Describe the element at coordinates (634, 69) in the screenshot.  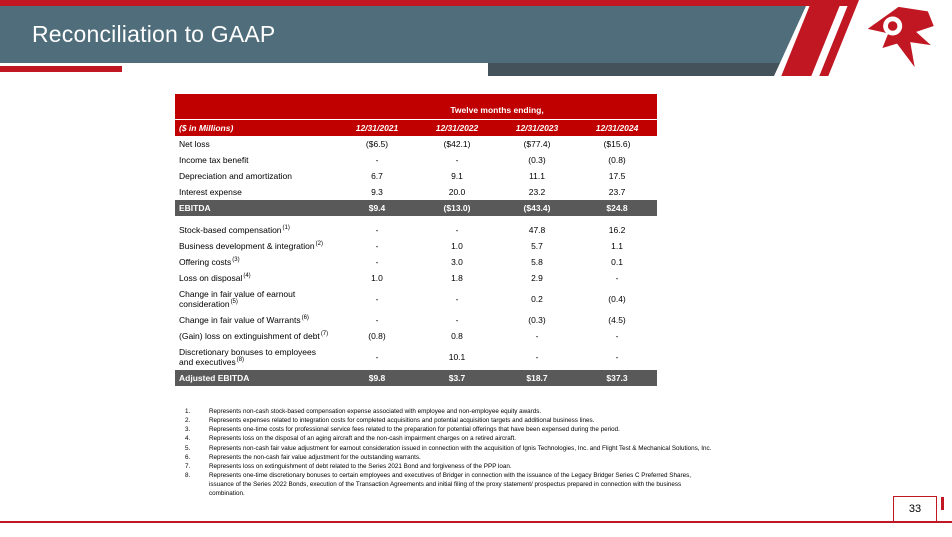
I see `header-sub-bar` at that location.